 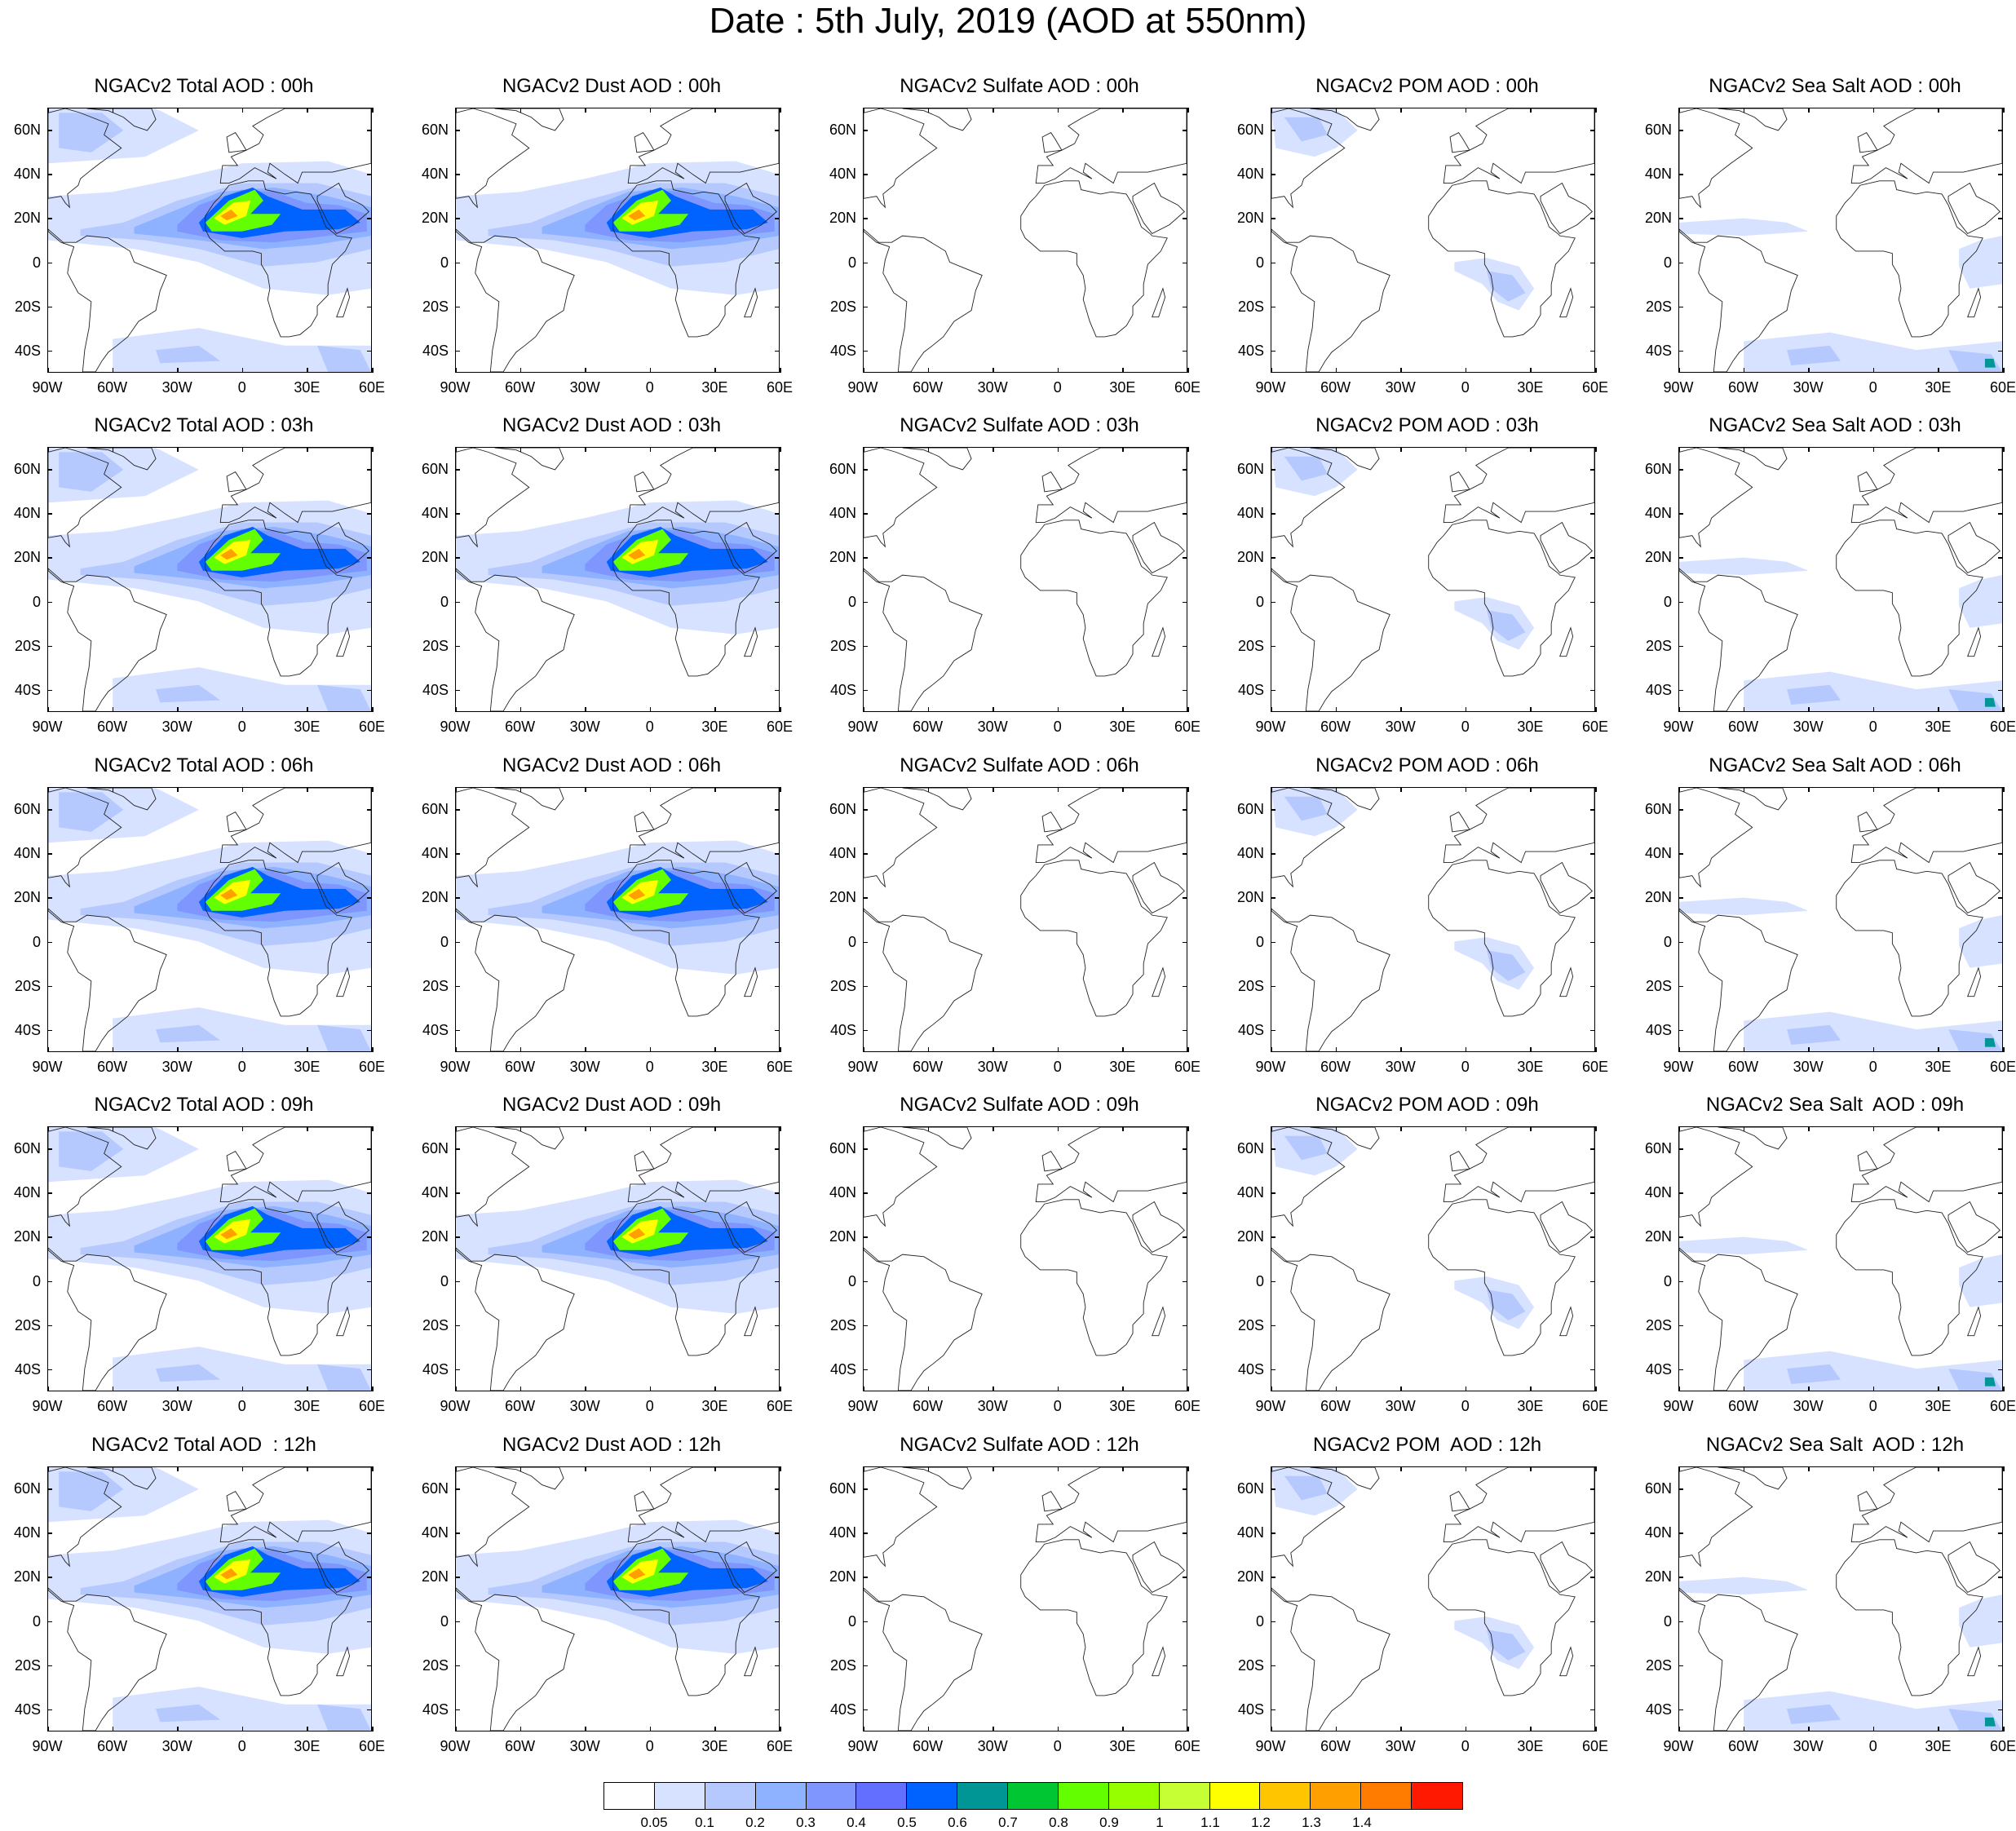 I want to click on colorbar-cell, so click(x=982, y=1796).